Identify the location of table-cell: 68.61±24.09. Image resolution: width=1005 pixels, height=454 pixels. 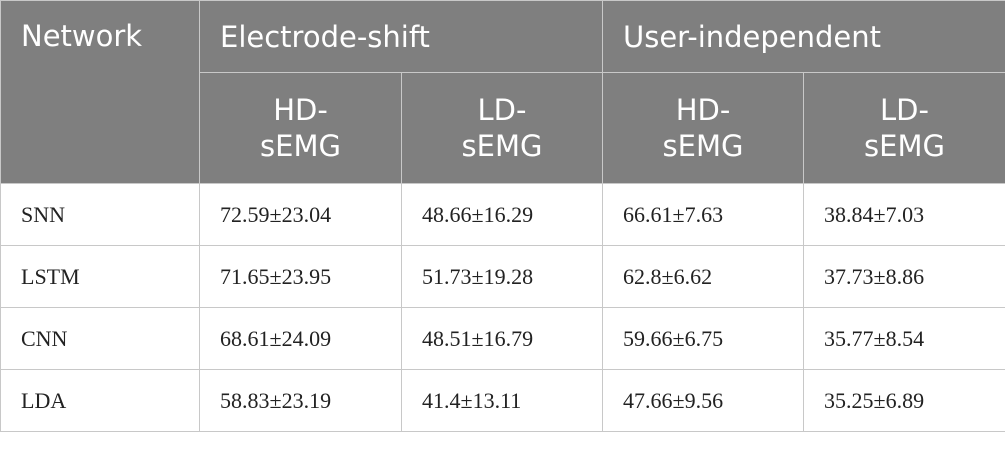
(300, 338).